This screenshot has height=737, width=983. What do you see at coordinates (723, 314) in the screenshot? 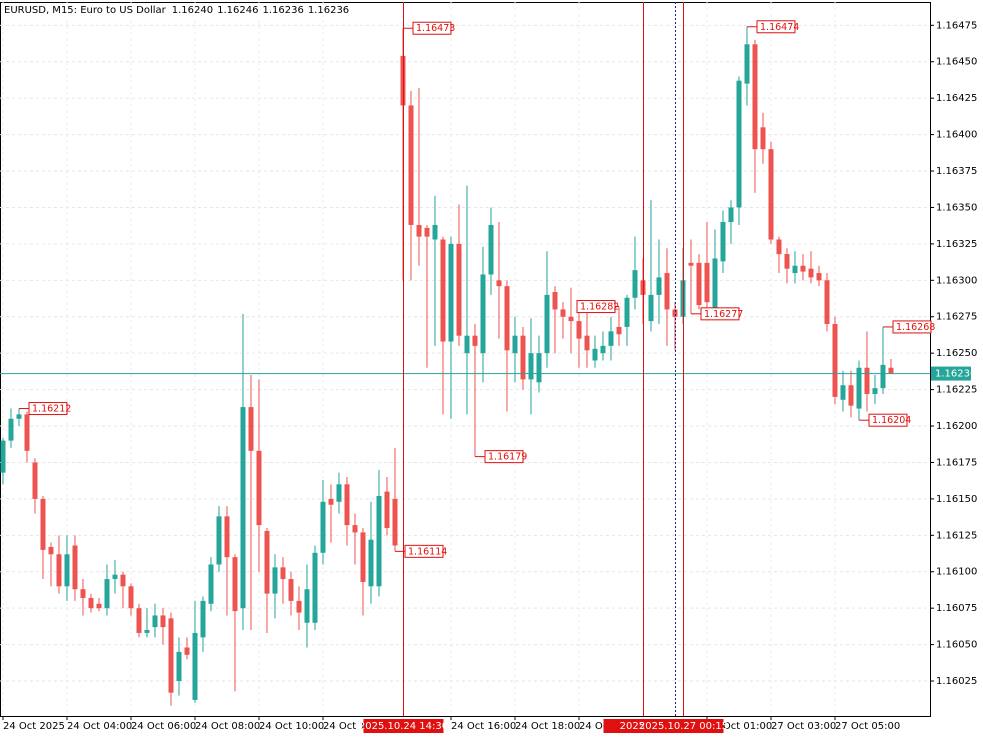
I see `annotation-label: 1.16277` at bounding box center [723, 314].